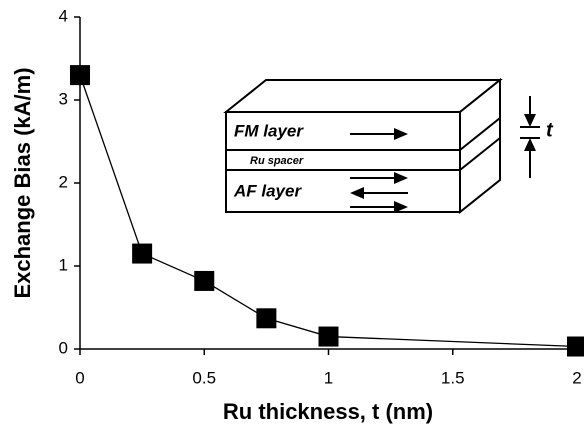 The width and height of the screenshot is (584, 437). What do you see at coordinates (22, 182) in the screenshot?
I see `y-axis-label: Exchange Bias (kA/m)` at bounding box center [22, 182].